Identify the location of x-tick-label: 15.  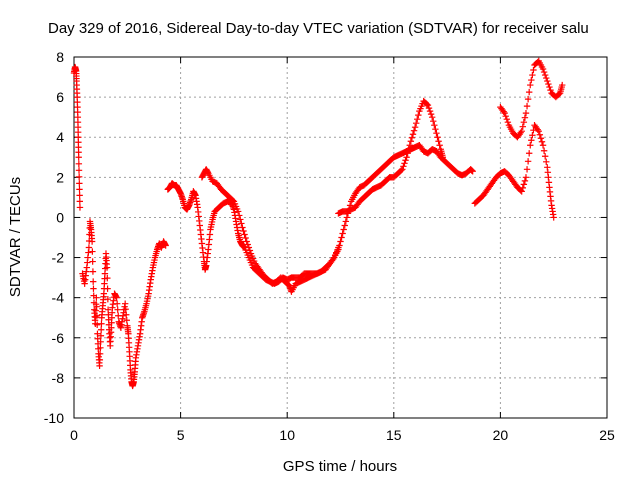
(394, 435).